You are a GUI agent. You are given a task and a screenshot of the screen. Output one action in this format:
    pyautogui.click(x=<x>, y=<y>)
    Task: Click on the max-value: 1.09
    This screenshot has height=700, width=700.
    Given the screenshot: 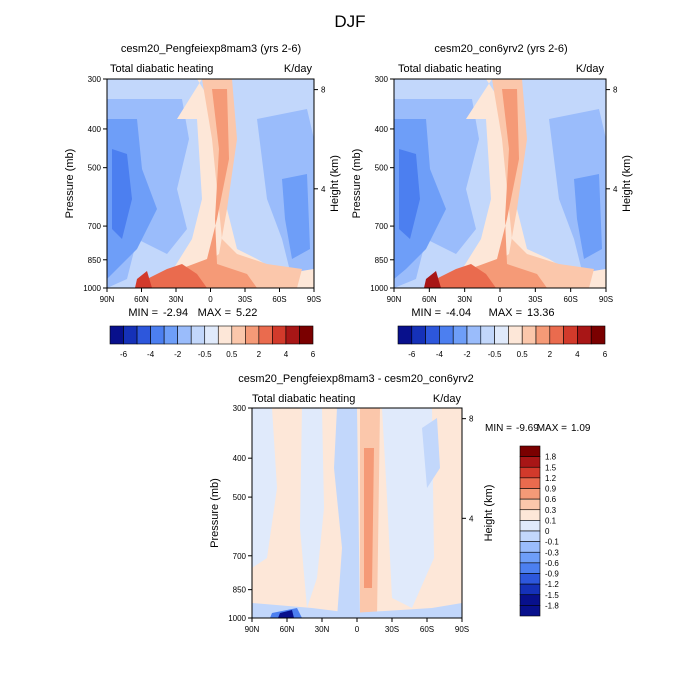 What is the action you would take?
    pyautogui.click(x=581, y=428)
    